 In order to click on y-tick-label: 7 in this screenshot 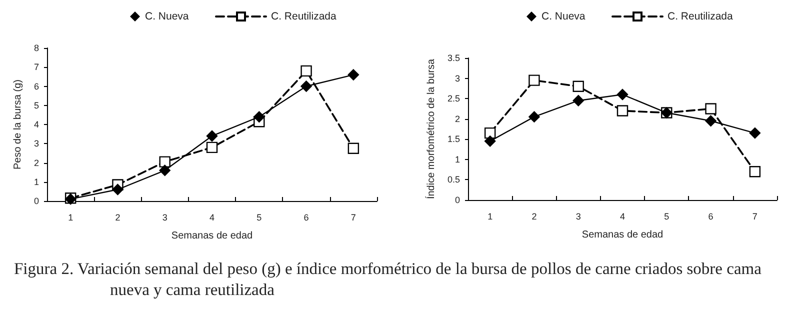, I will do `click(36, 67)`.